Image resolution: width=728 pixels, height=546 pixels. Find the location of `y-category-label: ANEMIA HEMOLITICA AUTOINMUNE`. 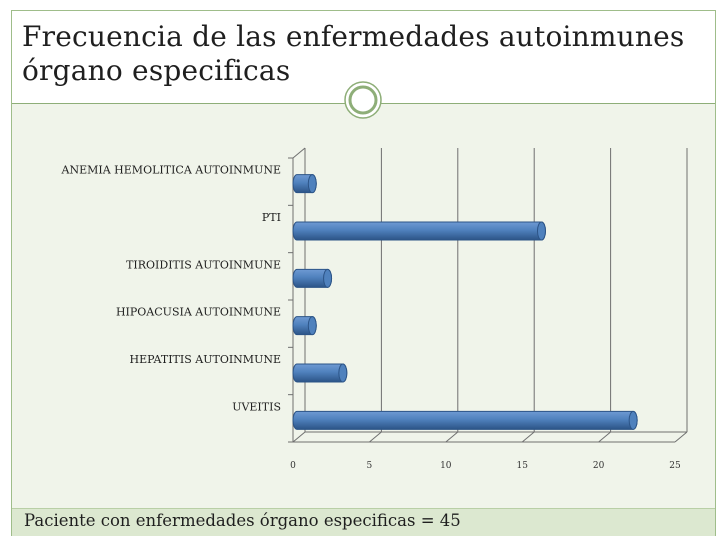

y-category-label: ANEMIA HEMOLITICA AUTOINMUNE is located at coordinates (171, 170).